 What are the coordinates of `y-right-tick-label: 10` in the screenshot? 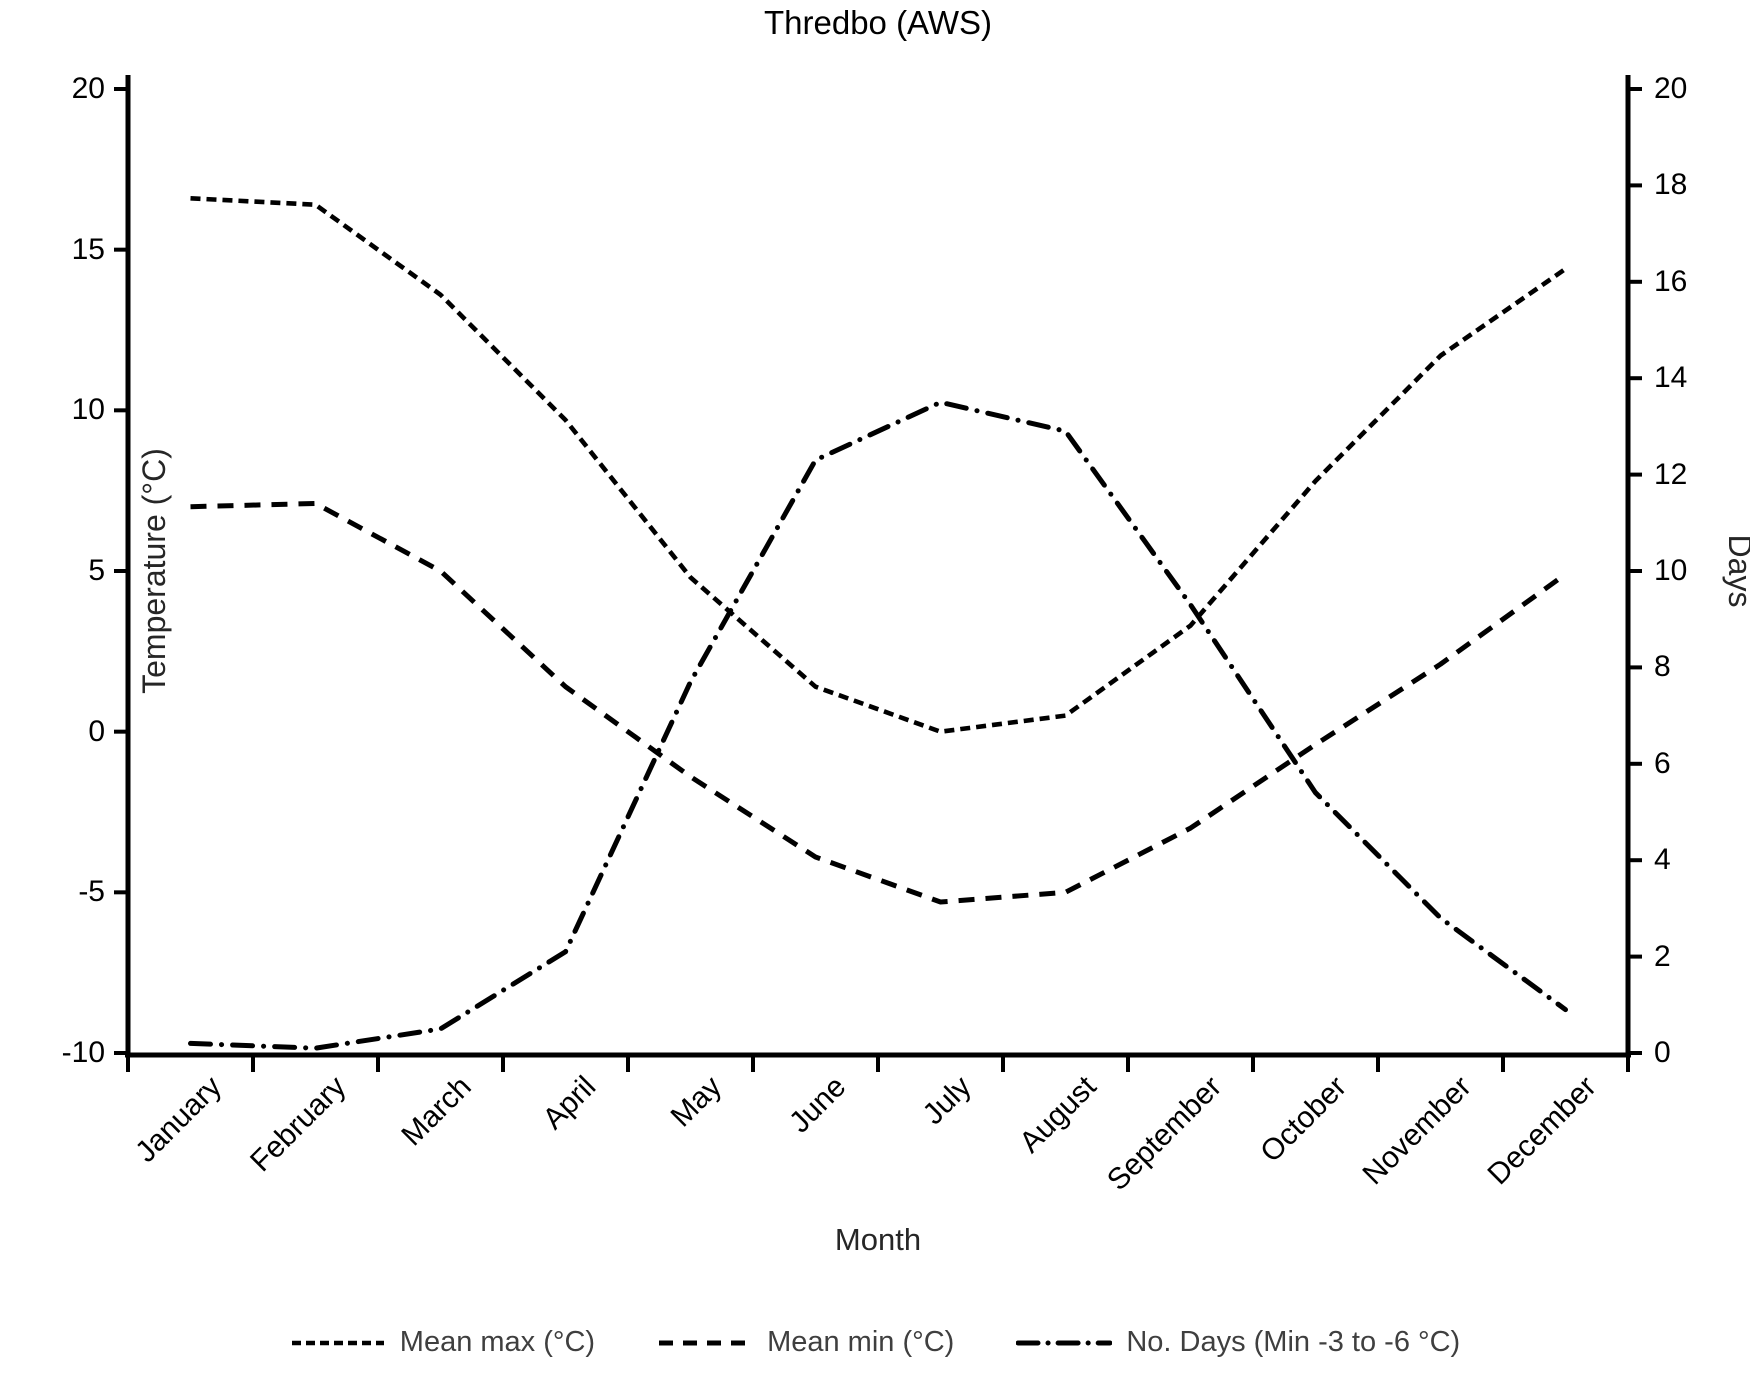 It's located at (1671, 570).